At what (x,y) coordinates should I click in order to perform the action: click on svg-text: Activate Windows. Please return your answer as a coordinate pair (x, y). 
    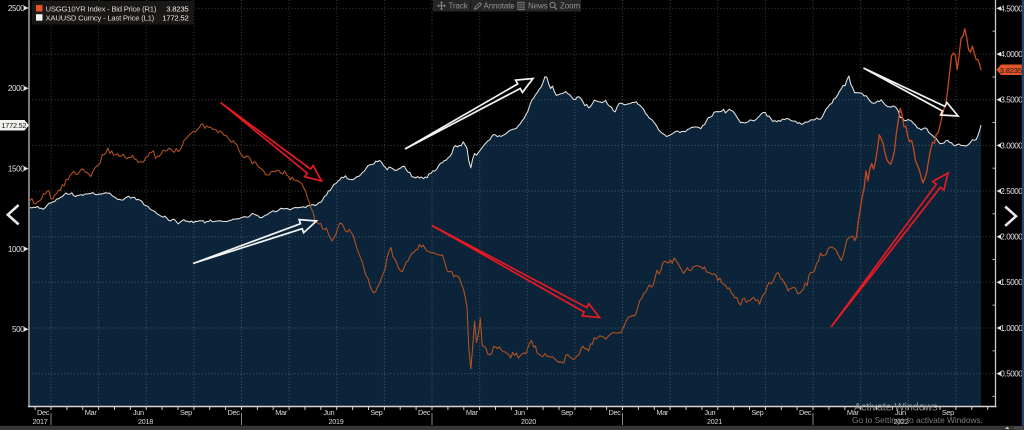
    Looking at the image, I should click on (896, 408).